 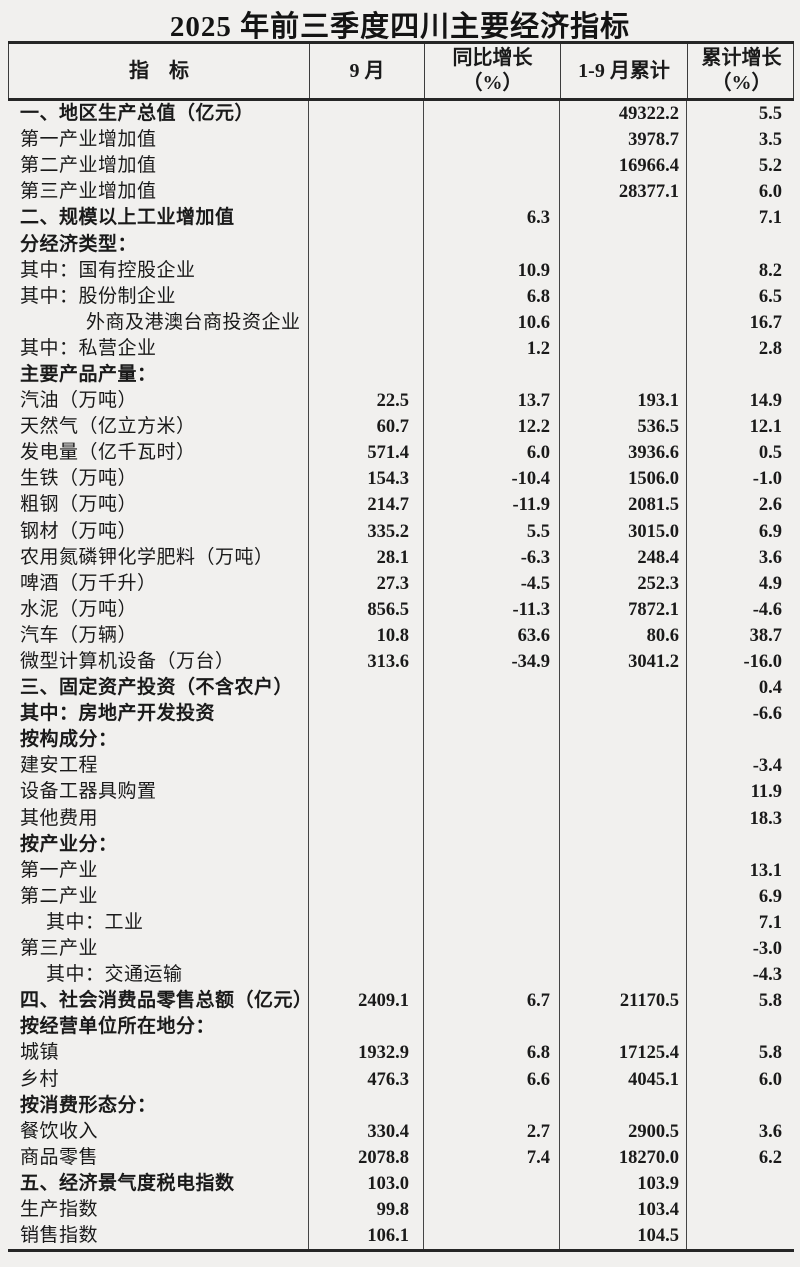 I want to click on value-yoy-growth: 5.5, so click(x=491, y=531).